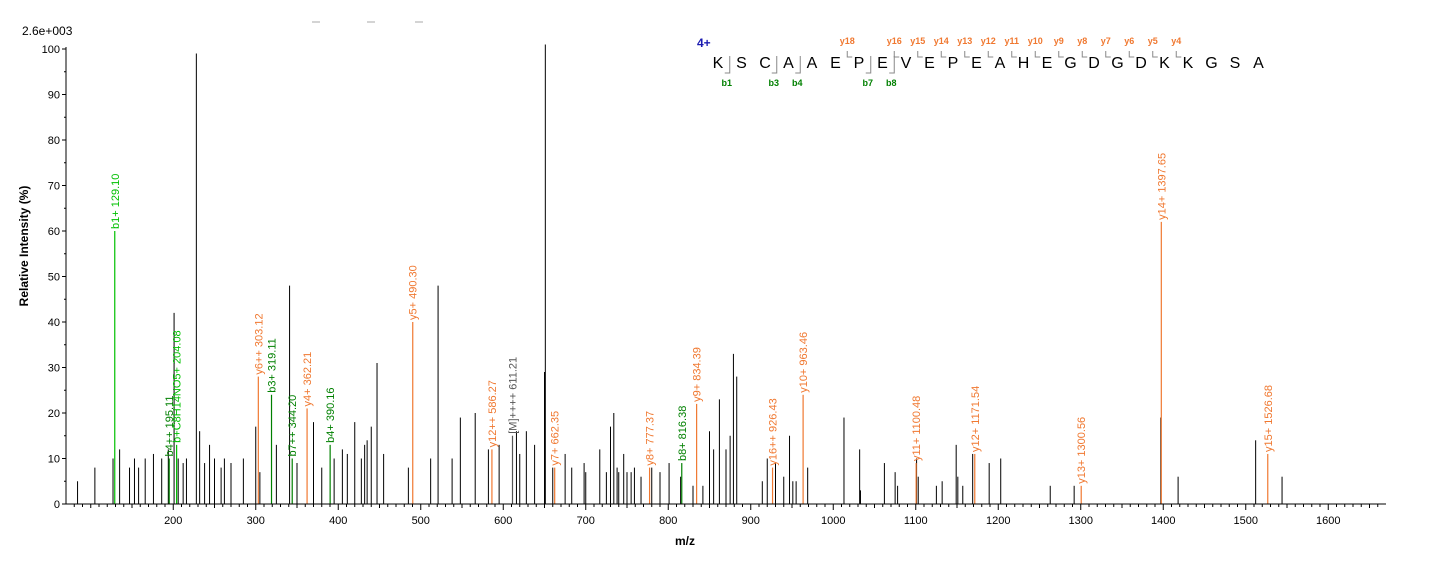 This screenshot has height=562, width=1436. Describe the element at coordinates (1035, 41) in the screenshot. I see `y-fragment-label: y10` at that location.